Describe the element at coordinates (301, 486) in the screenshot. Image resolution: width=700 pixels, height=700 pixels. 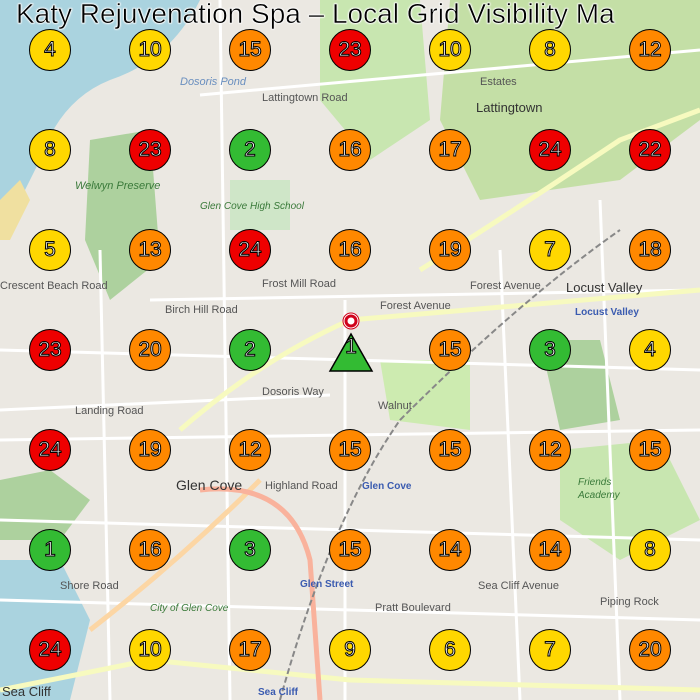
I see `map-label: Highland Road` at that location.